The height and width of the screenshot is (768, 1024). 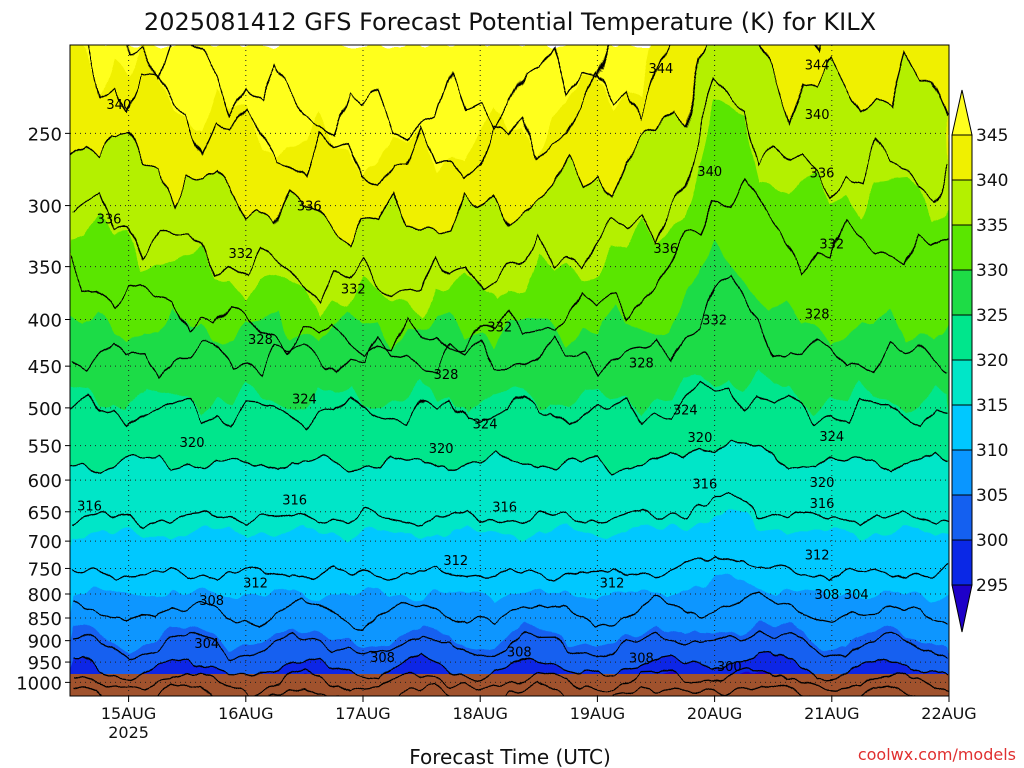 I want to click on colorbar-label: 320, so click(x=992, y=361).